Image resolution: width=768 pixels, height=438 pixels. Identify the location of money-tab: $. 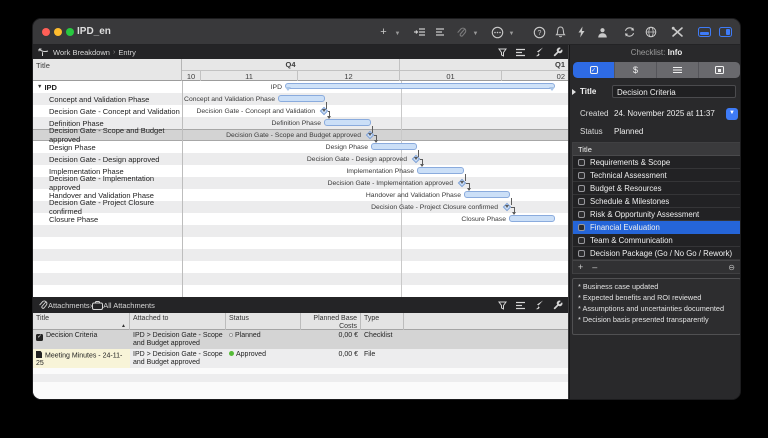
(636, 70).